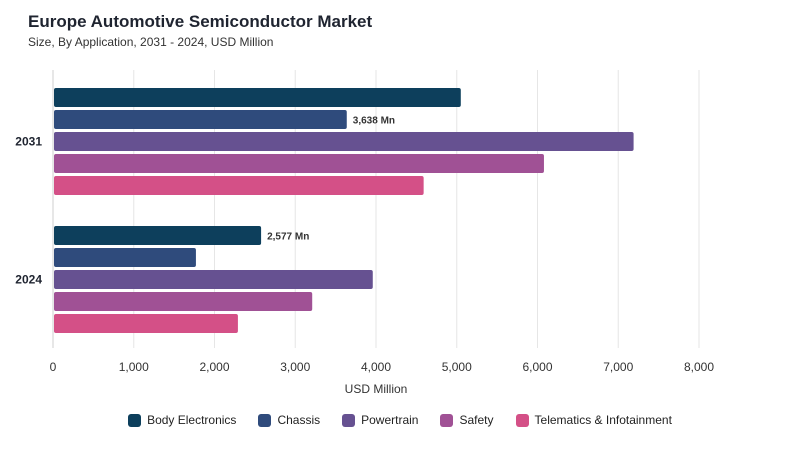  I want to click on category-label: 2031, so click(28, 142).